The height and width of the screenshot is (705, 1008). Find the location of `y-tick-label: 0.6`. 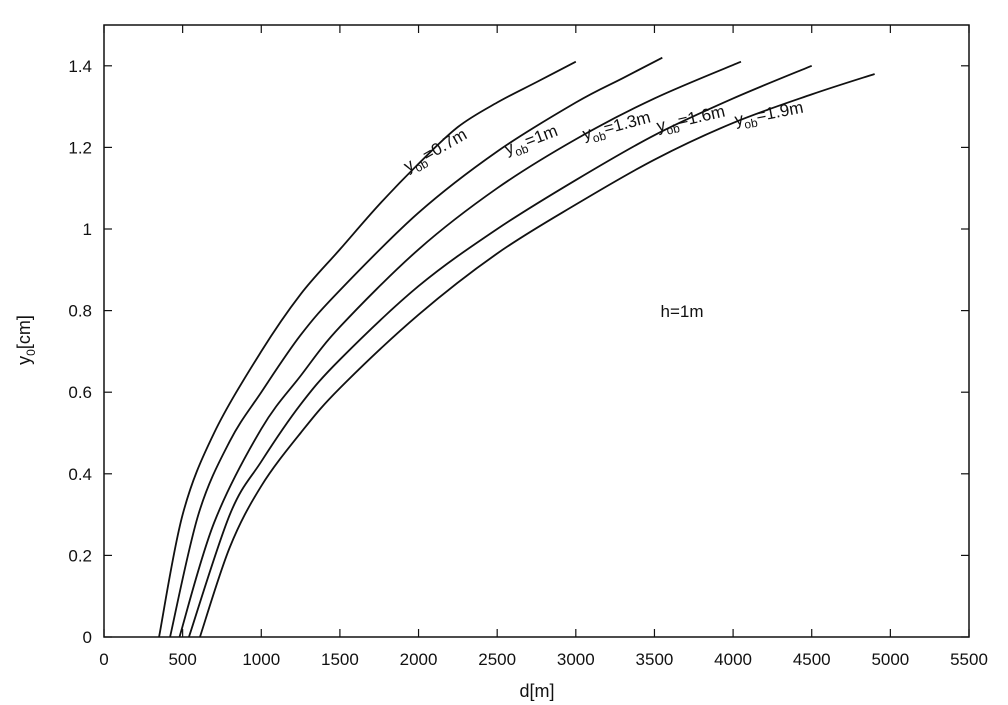

y-tick-label: 0.6 is located at coordinates (80, 392).